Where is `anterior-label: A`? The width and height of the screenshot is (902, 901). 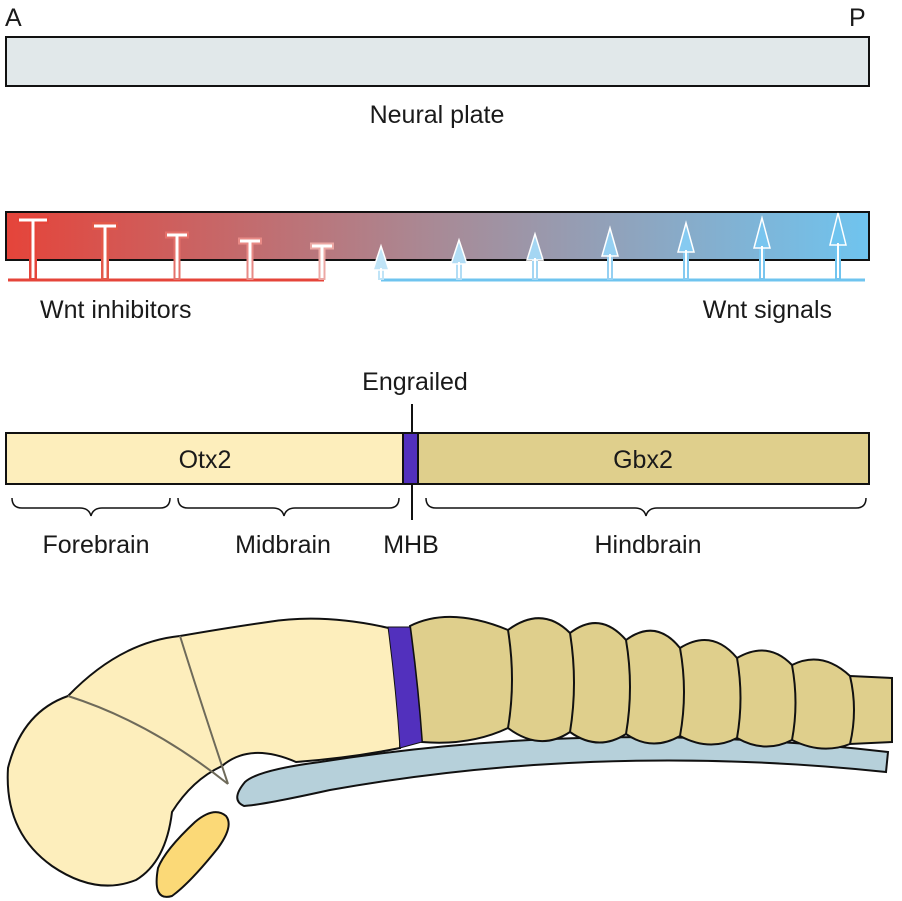
anterior-label: A is located at coordinates (13, 18).